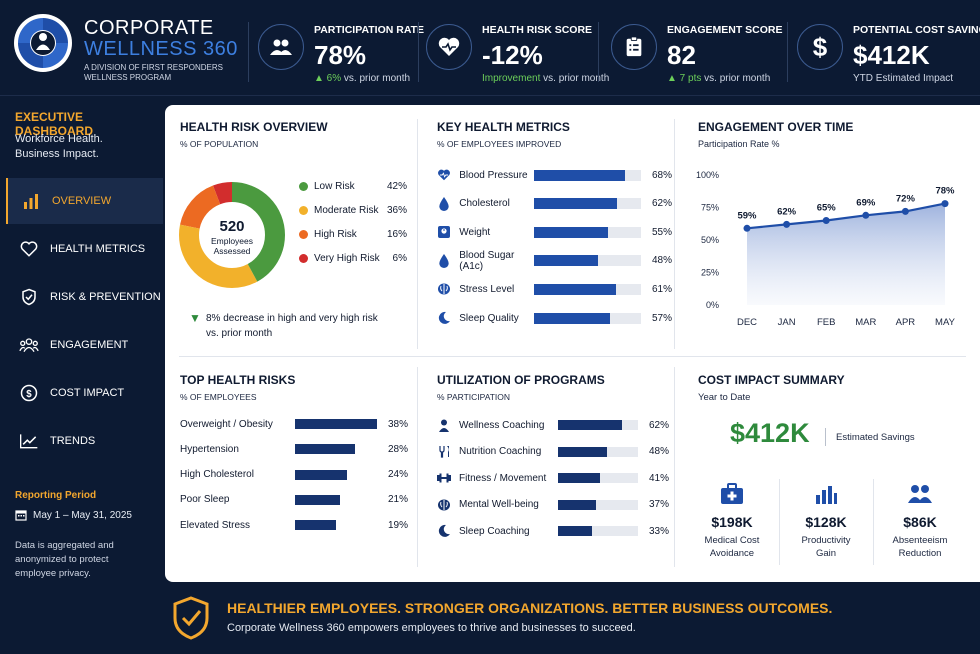 This screenshot has height=654, width=980. What do you see at coordinates (217, 475) in the screenshot?
I see `risk-label: High Cholesterol` at bounding box center [217, 475].